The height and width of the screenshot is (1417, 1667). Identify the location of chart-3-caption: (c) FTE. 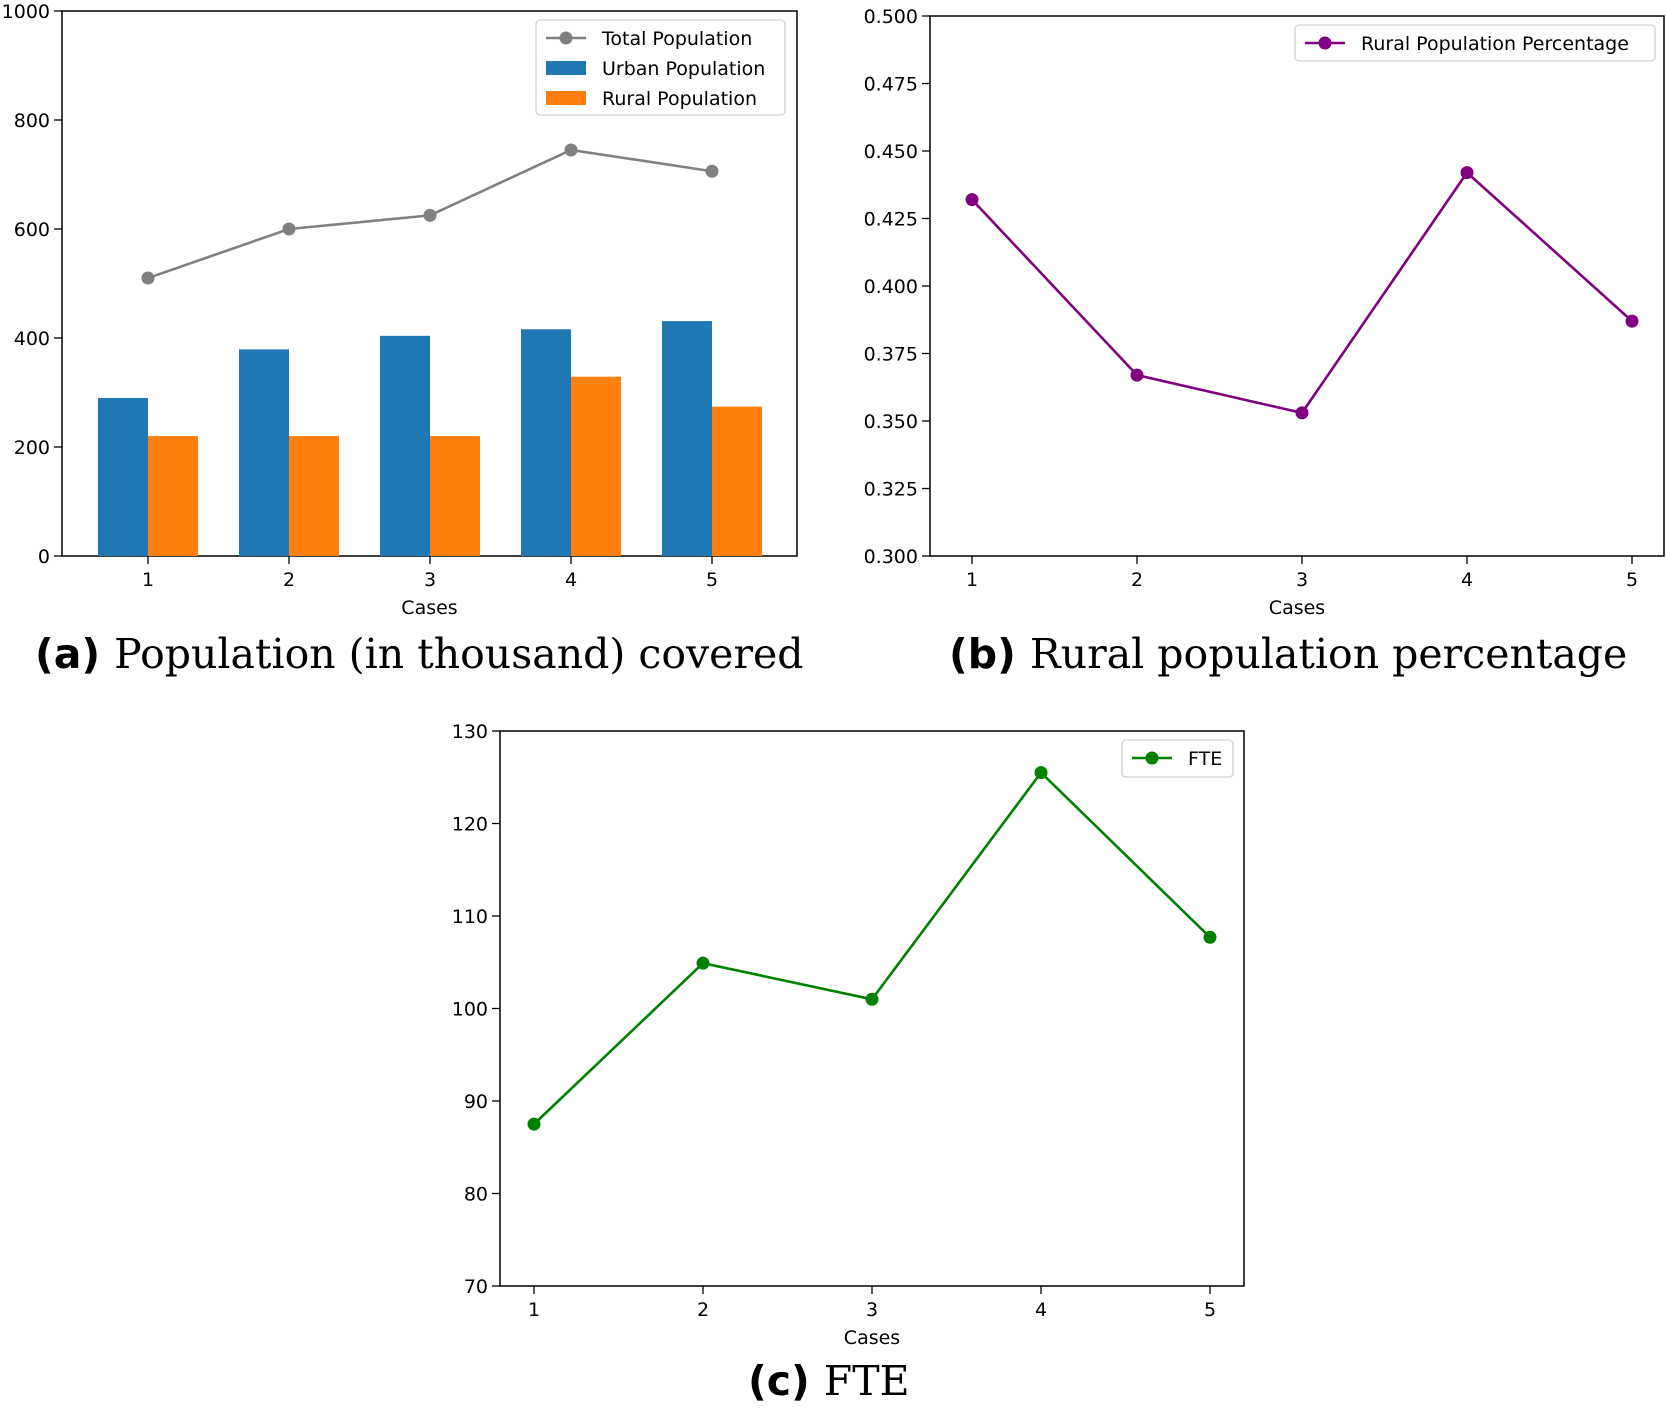
(829, 1381).